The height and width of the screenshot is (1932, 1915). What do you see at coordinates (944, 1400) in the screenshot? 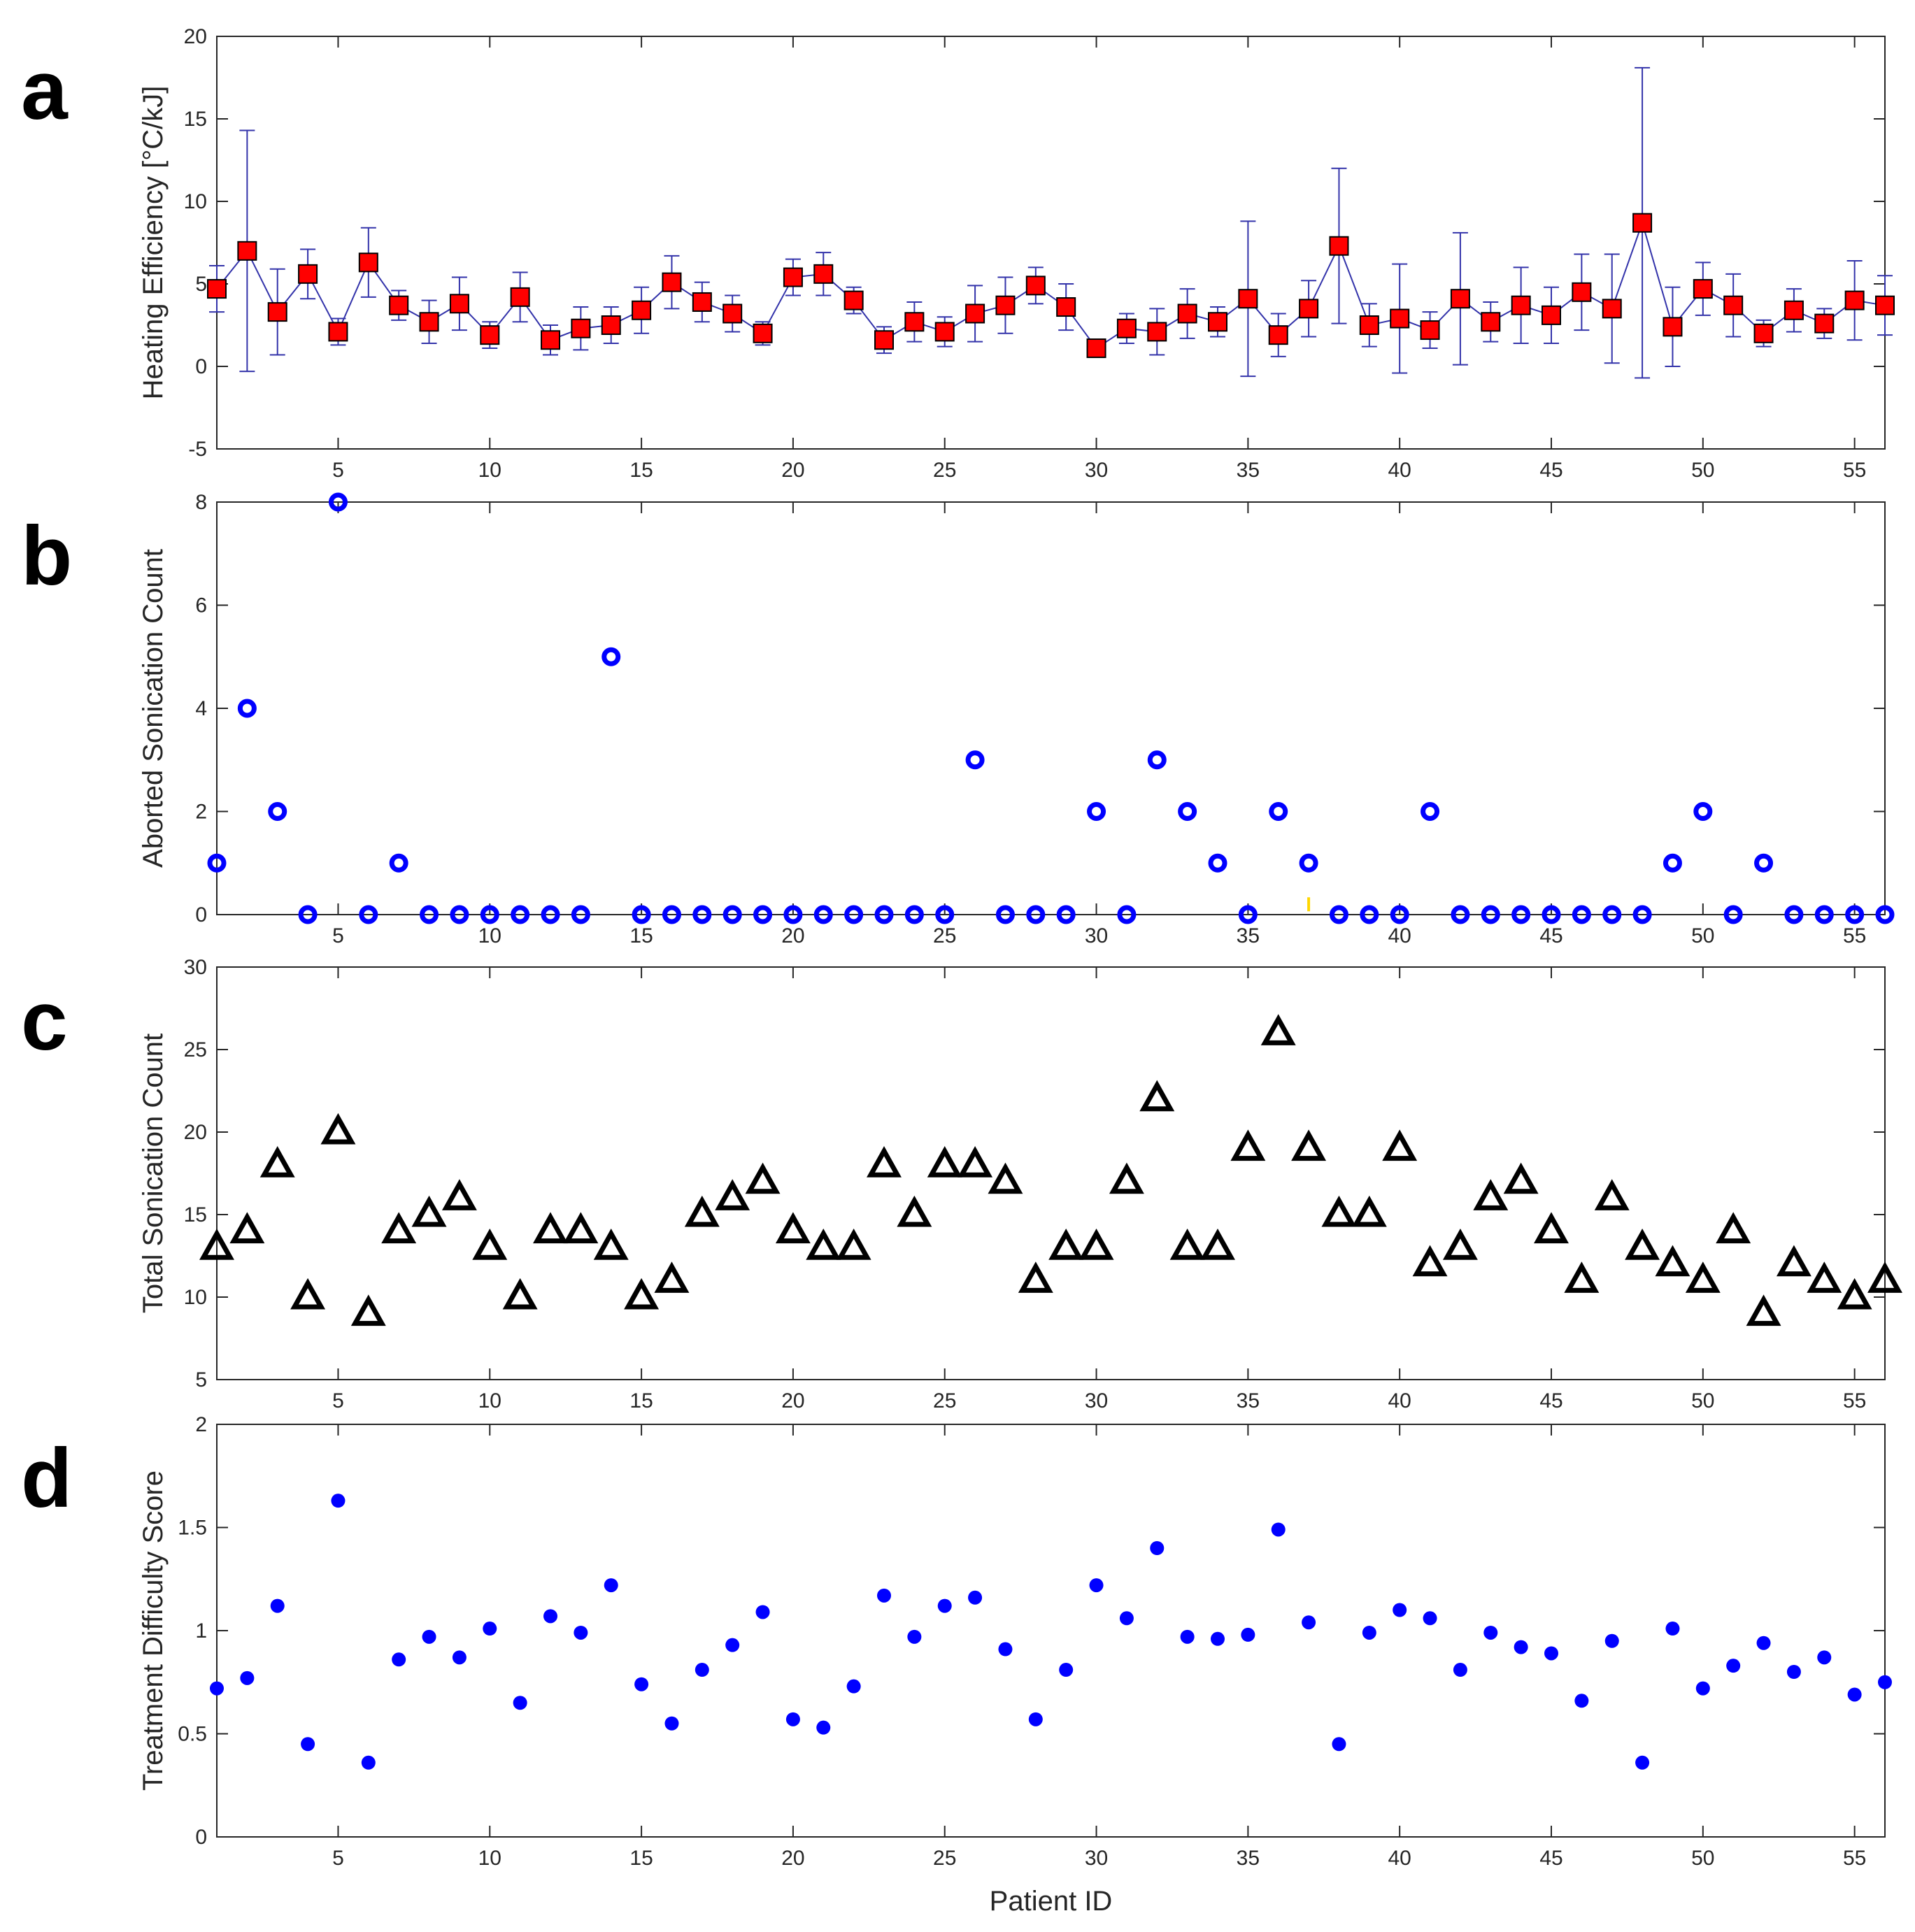
I see `x-tick-label: 25` at bounding box center [944, 1400].